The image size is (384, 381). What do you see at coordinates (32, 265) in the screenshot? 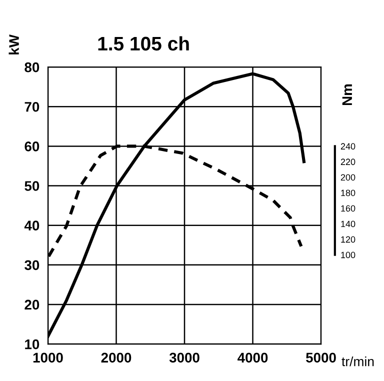
I see `y-tick-label: 30` at bounding box center [32, 265].